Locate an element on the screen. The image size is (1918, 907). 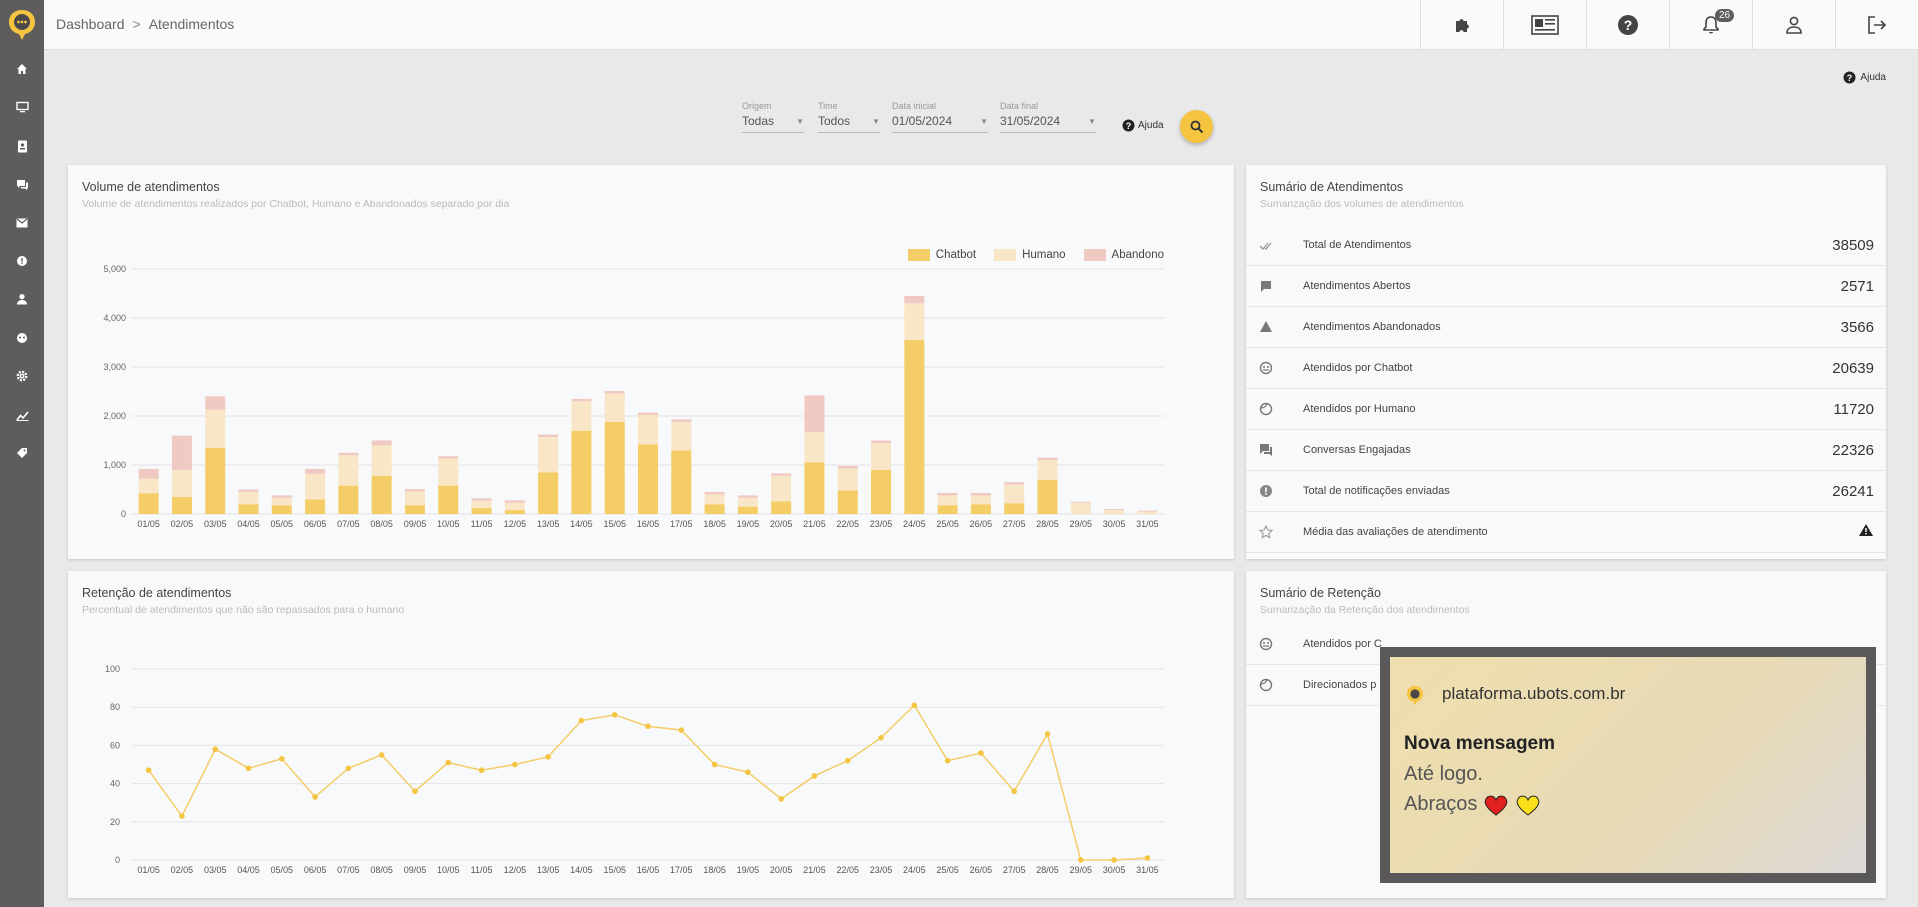
filter-help-link: ? Ajuda is located at coordinates (1143, 125).